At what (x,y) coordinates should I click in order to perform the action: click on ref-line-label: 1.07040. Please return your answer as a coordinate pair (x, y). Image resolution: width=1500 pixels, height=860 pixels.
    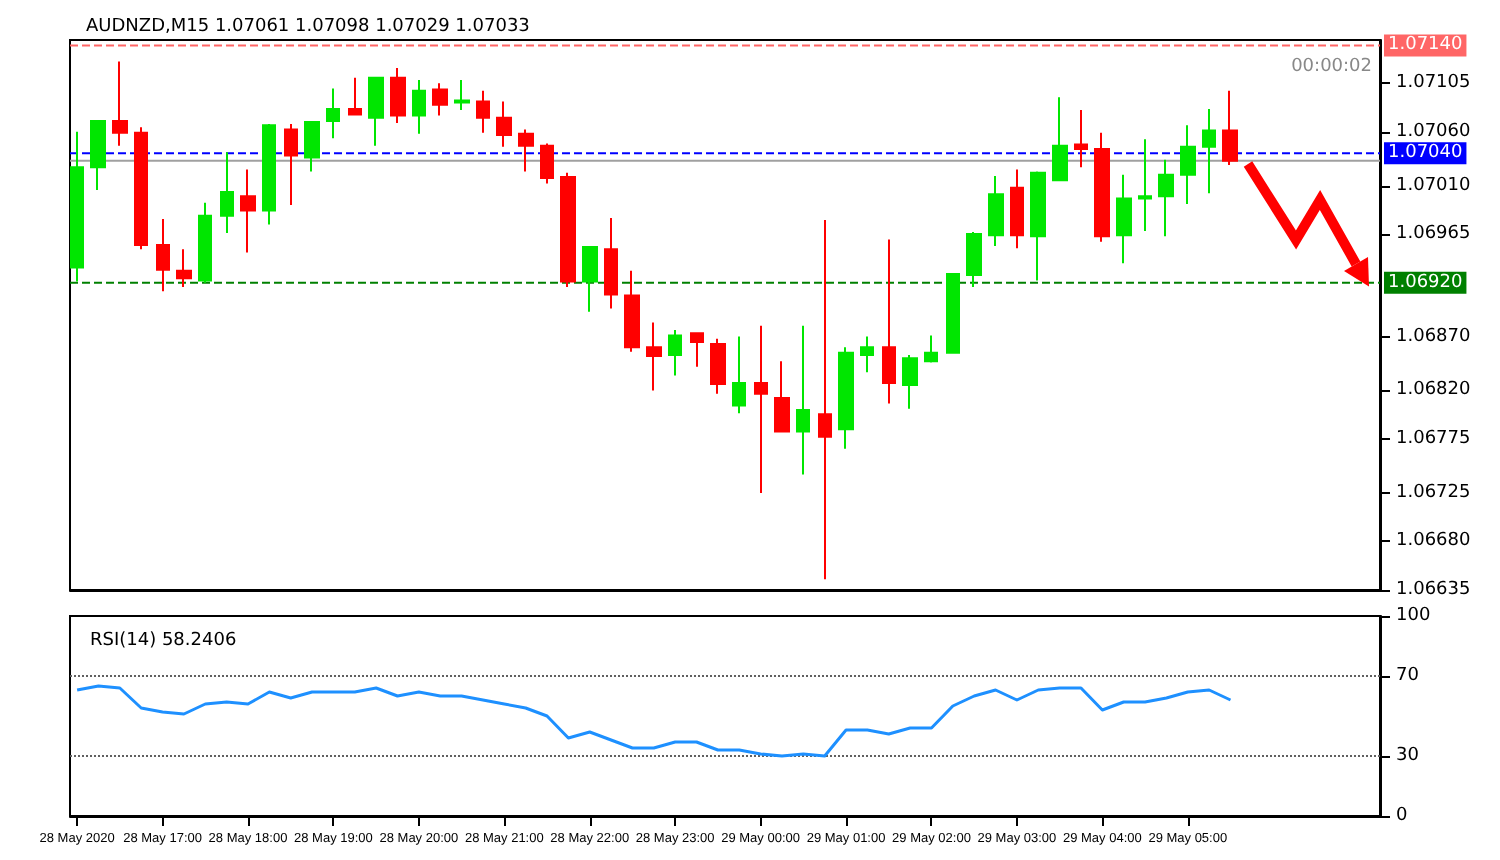
    Looking at the image, I should click on (1425, 153).